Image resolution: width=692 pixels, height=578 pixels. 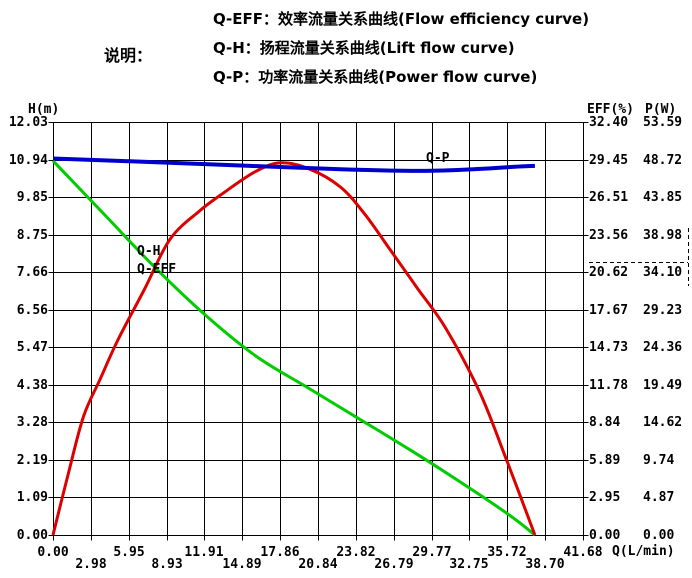 I want to click on legend-title: 说明：, so click(x=128, y=55).